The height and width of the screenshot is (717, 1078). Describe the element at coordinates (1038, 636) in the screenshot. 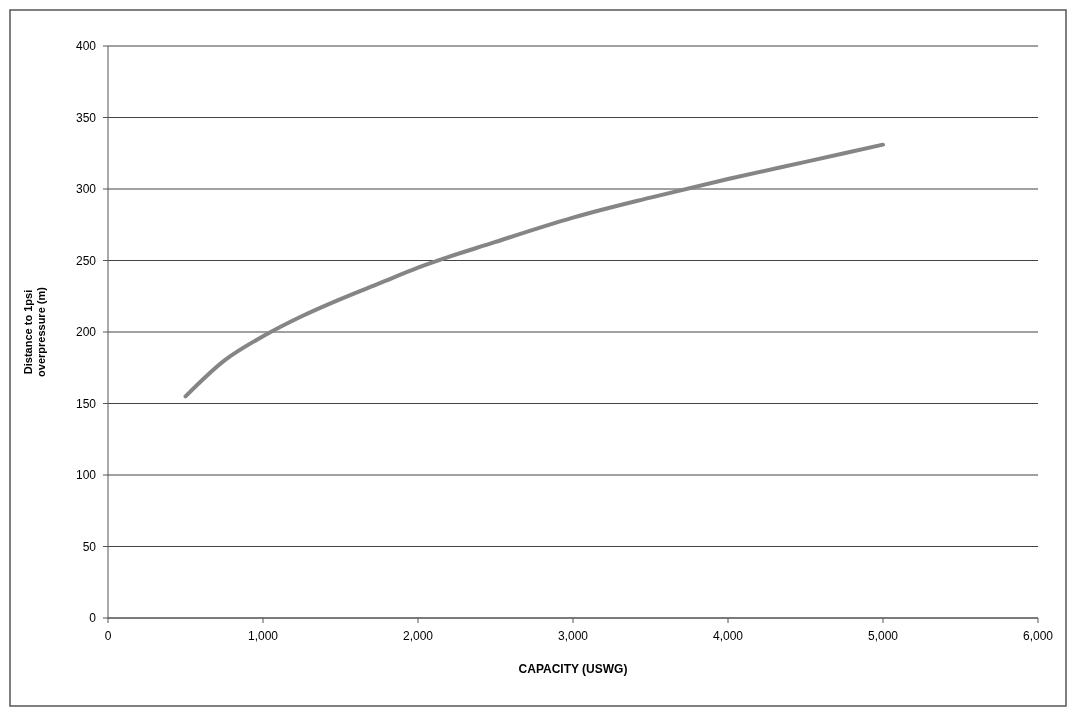

I see `x-tick-label: 6,000` at that location.